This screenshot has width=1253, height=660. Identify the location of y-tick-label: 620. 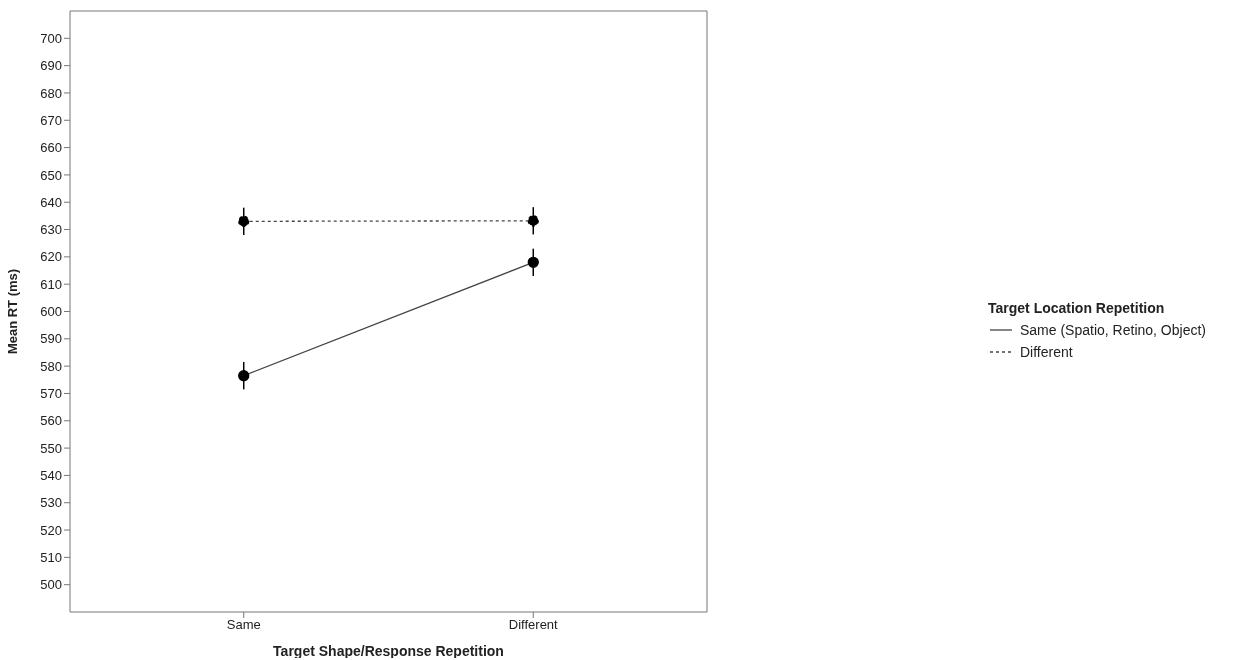
(51, 257).